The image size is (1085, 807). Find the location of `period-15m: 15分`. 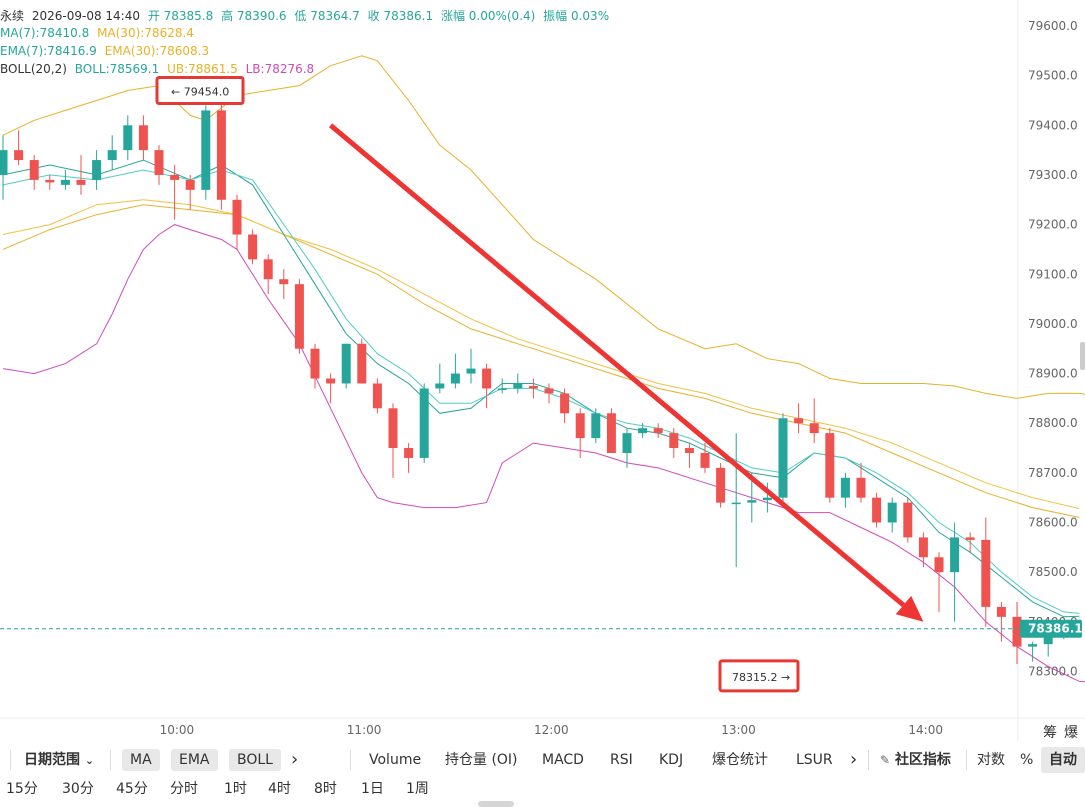

period-15m: 15分 is located at coordinates (22, 789).